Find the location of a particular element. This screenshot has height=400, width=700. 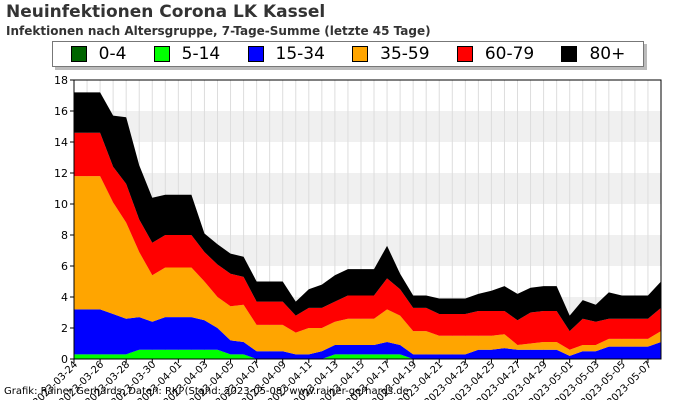

legend-item-15-34: 15-34 is located at coordinates (286, 54).